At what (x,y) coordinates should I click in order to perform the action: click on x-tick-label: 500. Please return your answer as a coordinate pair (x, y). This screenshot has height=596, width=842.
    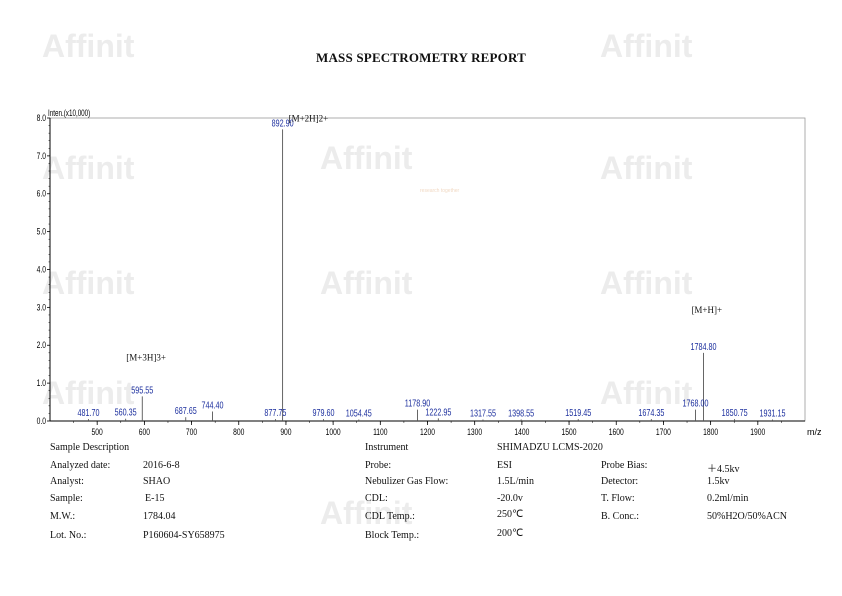
    Looking at the image, I should click on (98, 432).